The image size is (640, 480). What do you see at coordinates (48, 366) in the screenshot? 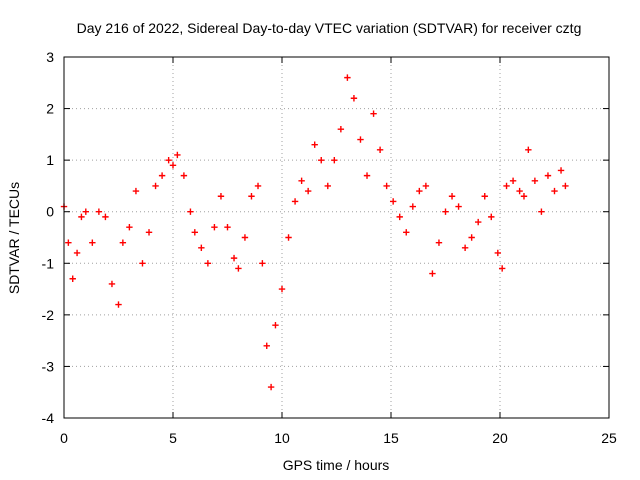
I see `y-tick-label: -3` at bounding box center [48, 366].